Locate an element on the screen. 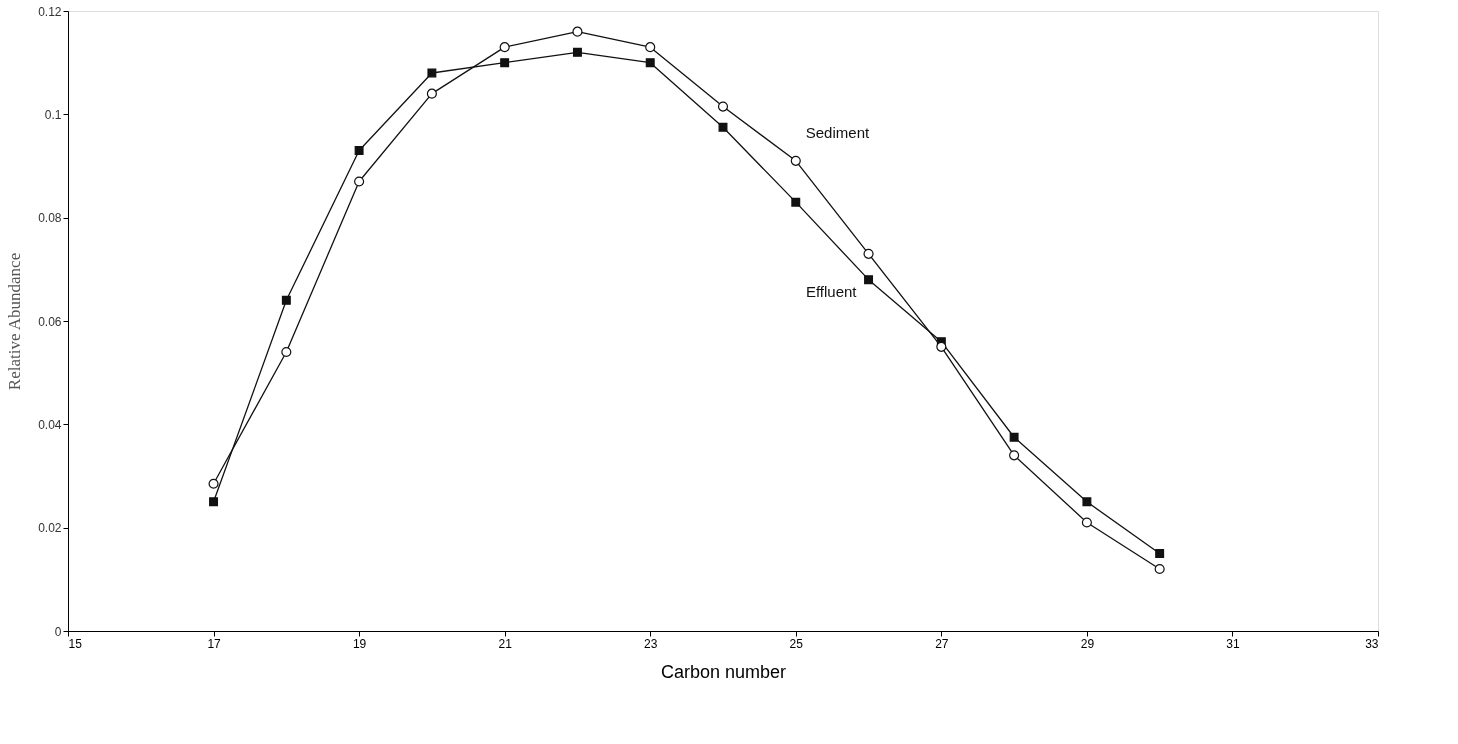 The height and width of the screenshot is (744, 1458). x-tick-label: 33 is located at coordinates (1372, 643).